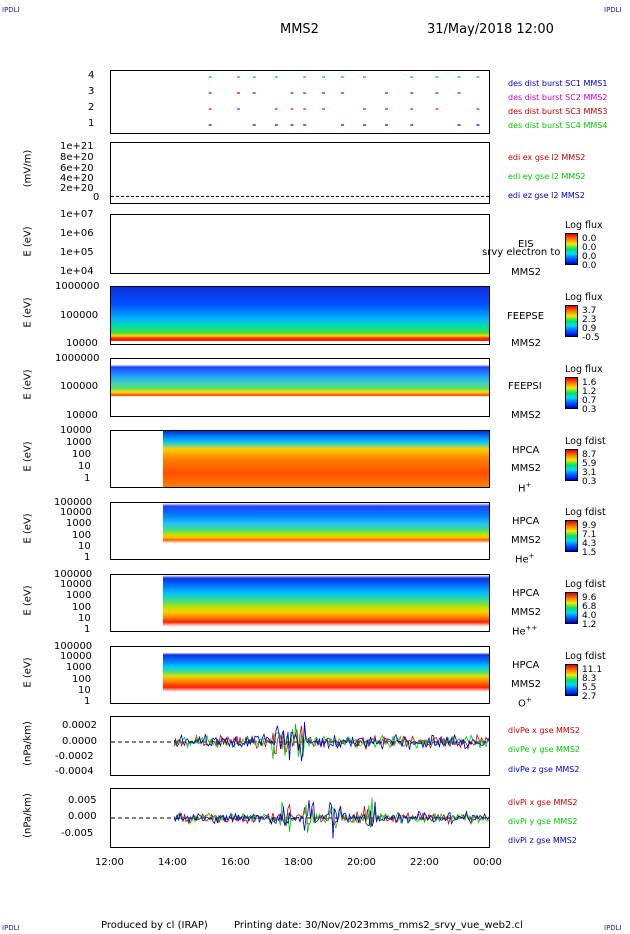  Describe the element at coordinates (300, 315) in the screenshot. I see `feepse-spectrogram` at that location.